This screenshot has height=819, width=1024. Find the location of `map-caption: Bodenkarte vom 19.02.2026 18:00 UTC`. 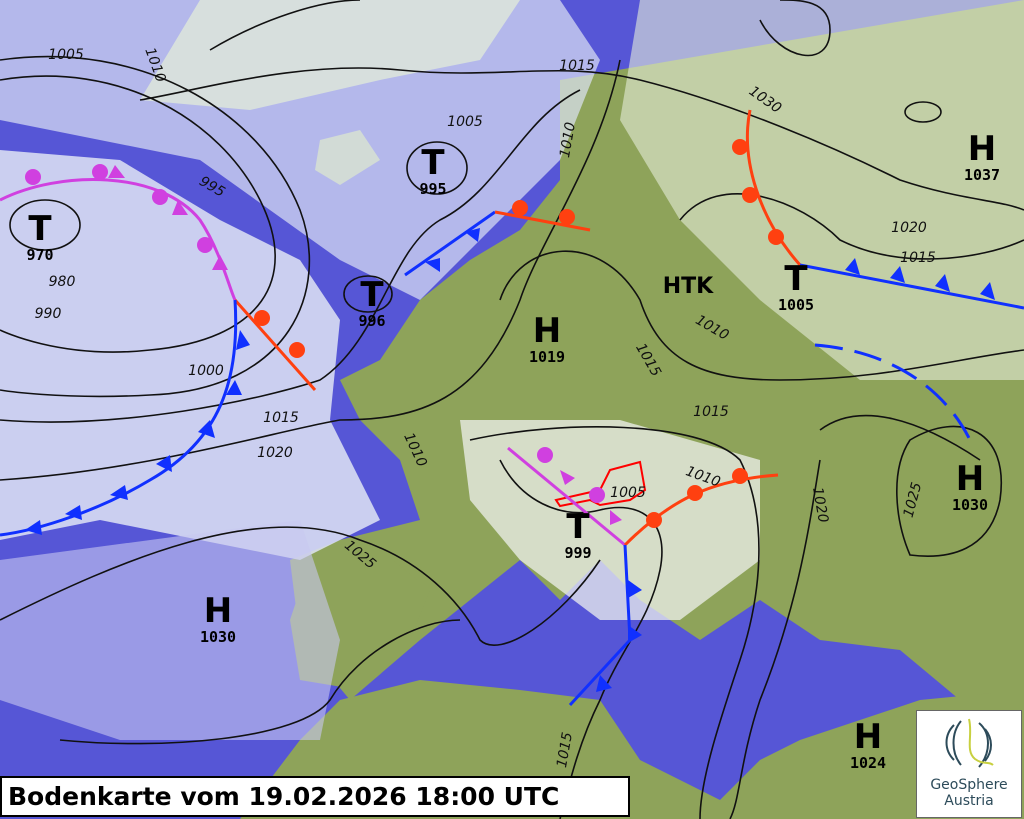

map-caption: Bodenkarte vom 19.02.2026 18:00 UTC is located at coordinates (315, 796).